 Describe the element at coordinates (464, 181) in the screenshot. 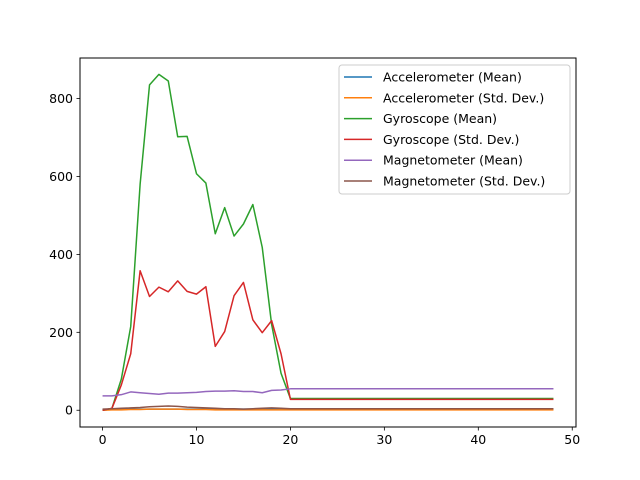

I see `legend-label: Magnetometer (Std. Dev.)` at that location.